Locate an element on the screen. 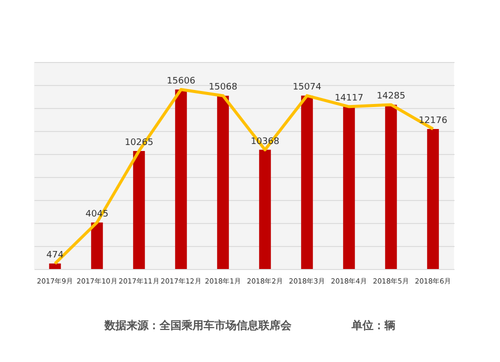 The width and height of the screenshot is (500, 362). data-label: 14117 is located at coordinates (349, 99).